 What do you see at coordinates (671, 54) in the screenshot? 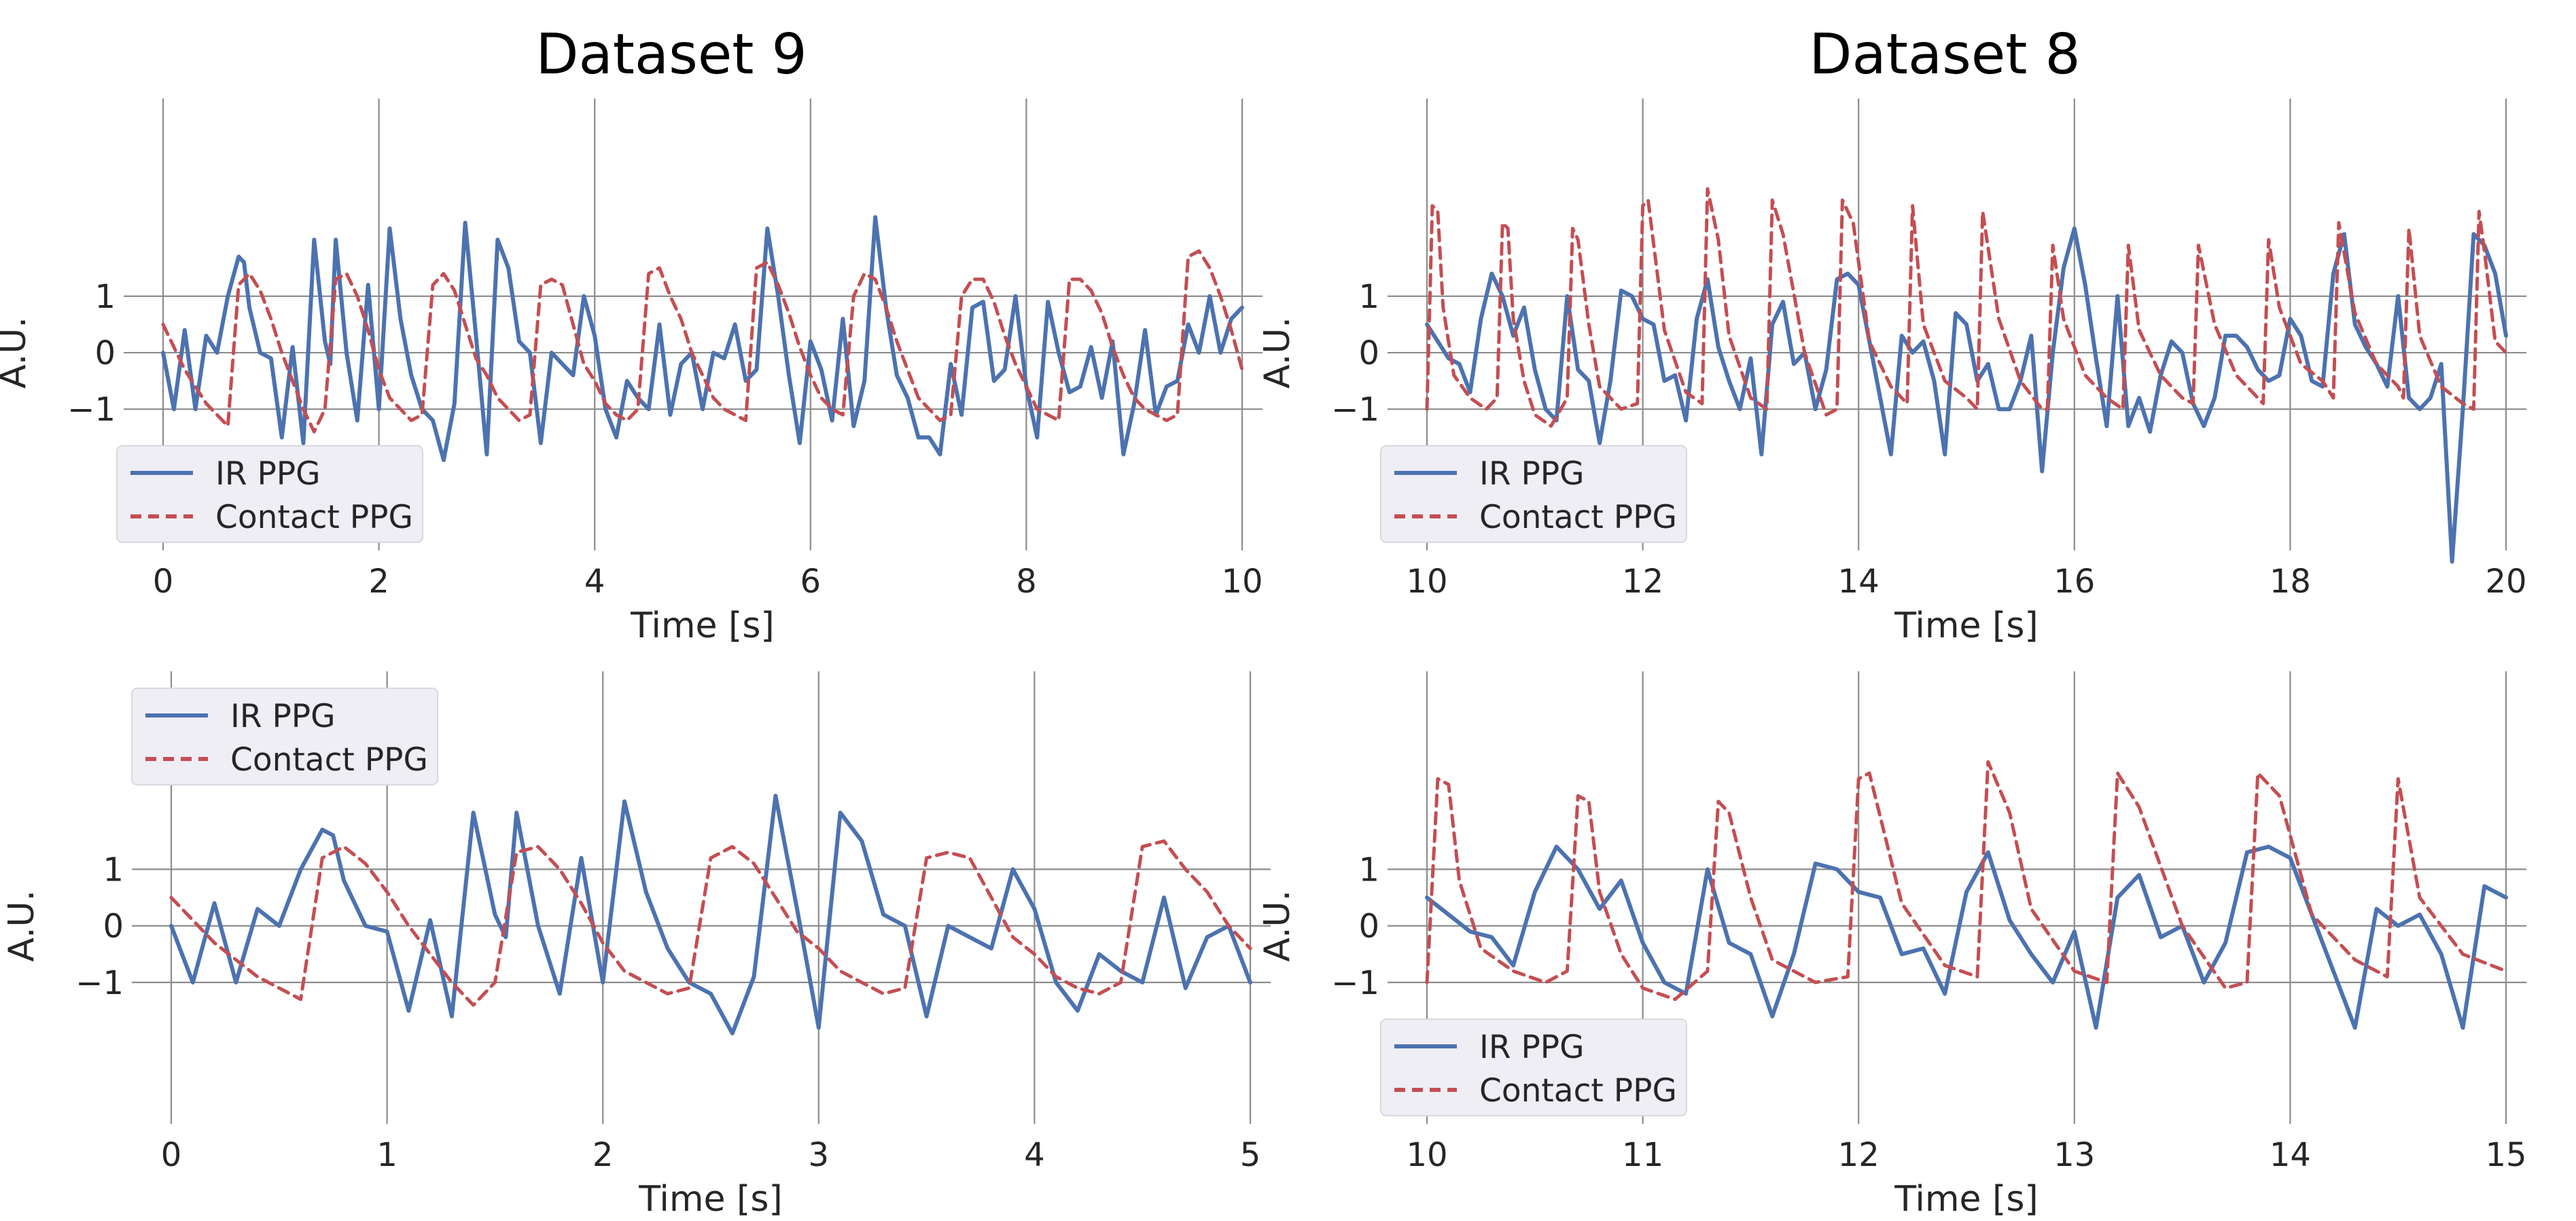
I see `column-title-left: Dataset 9` at bounding box center [671, 54].